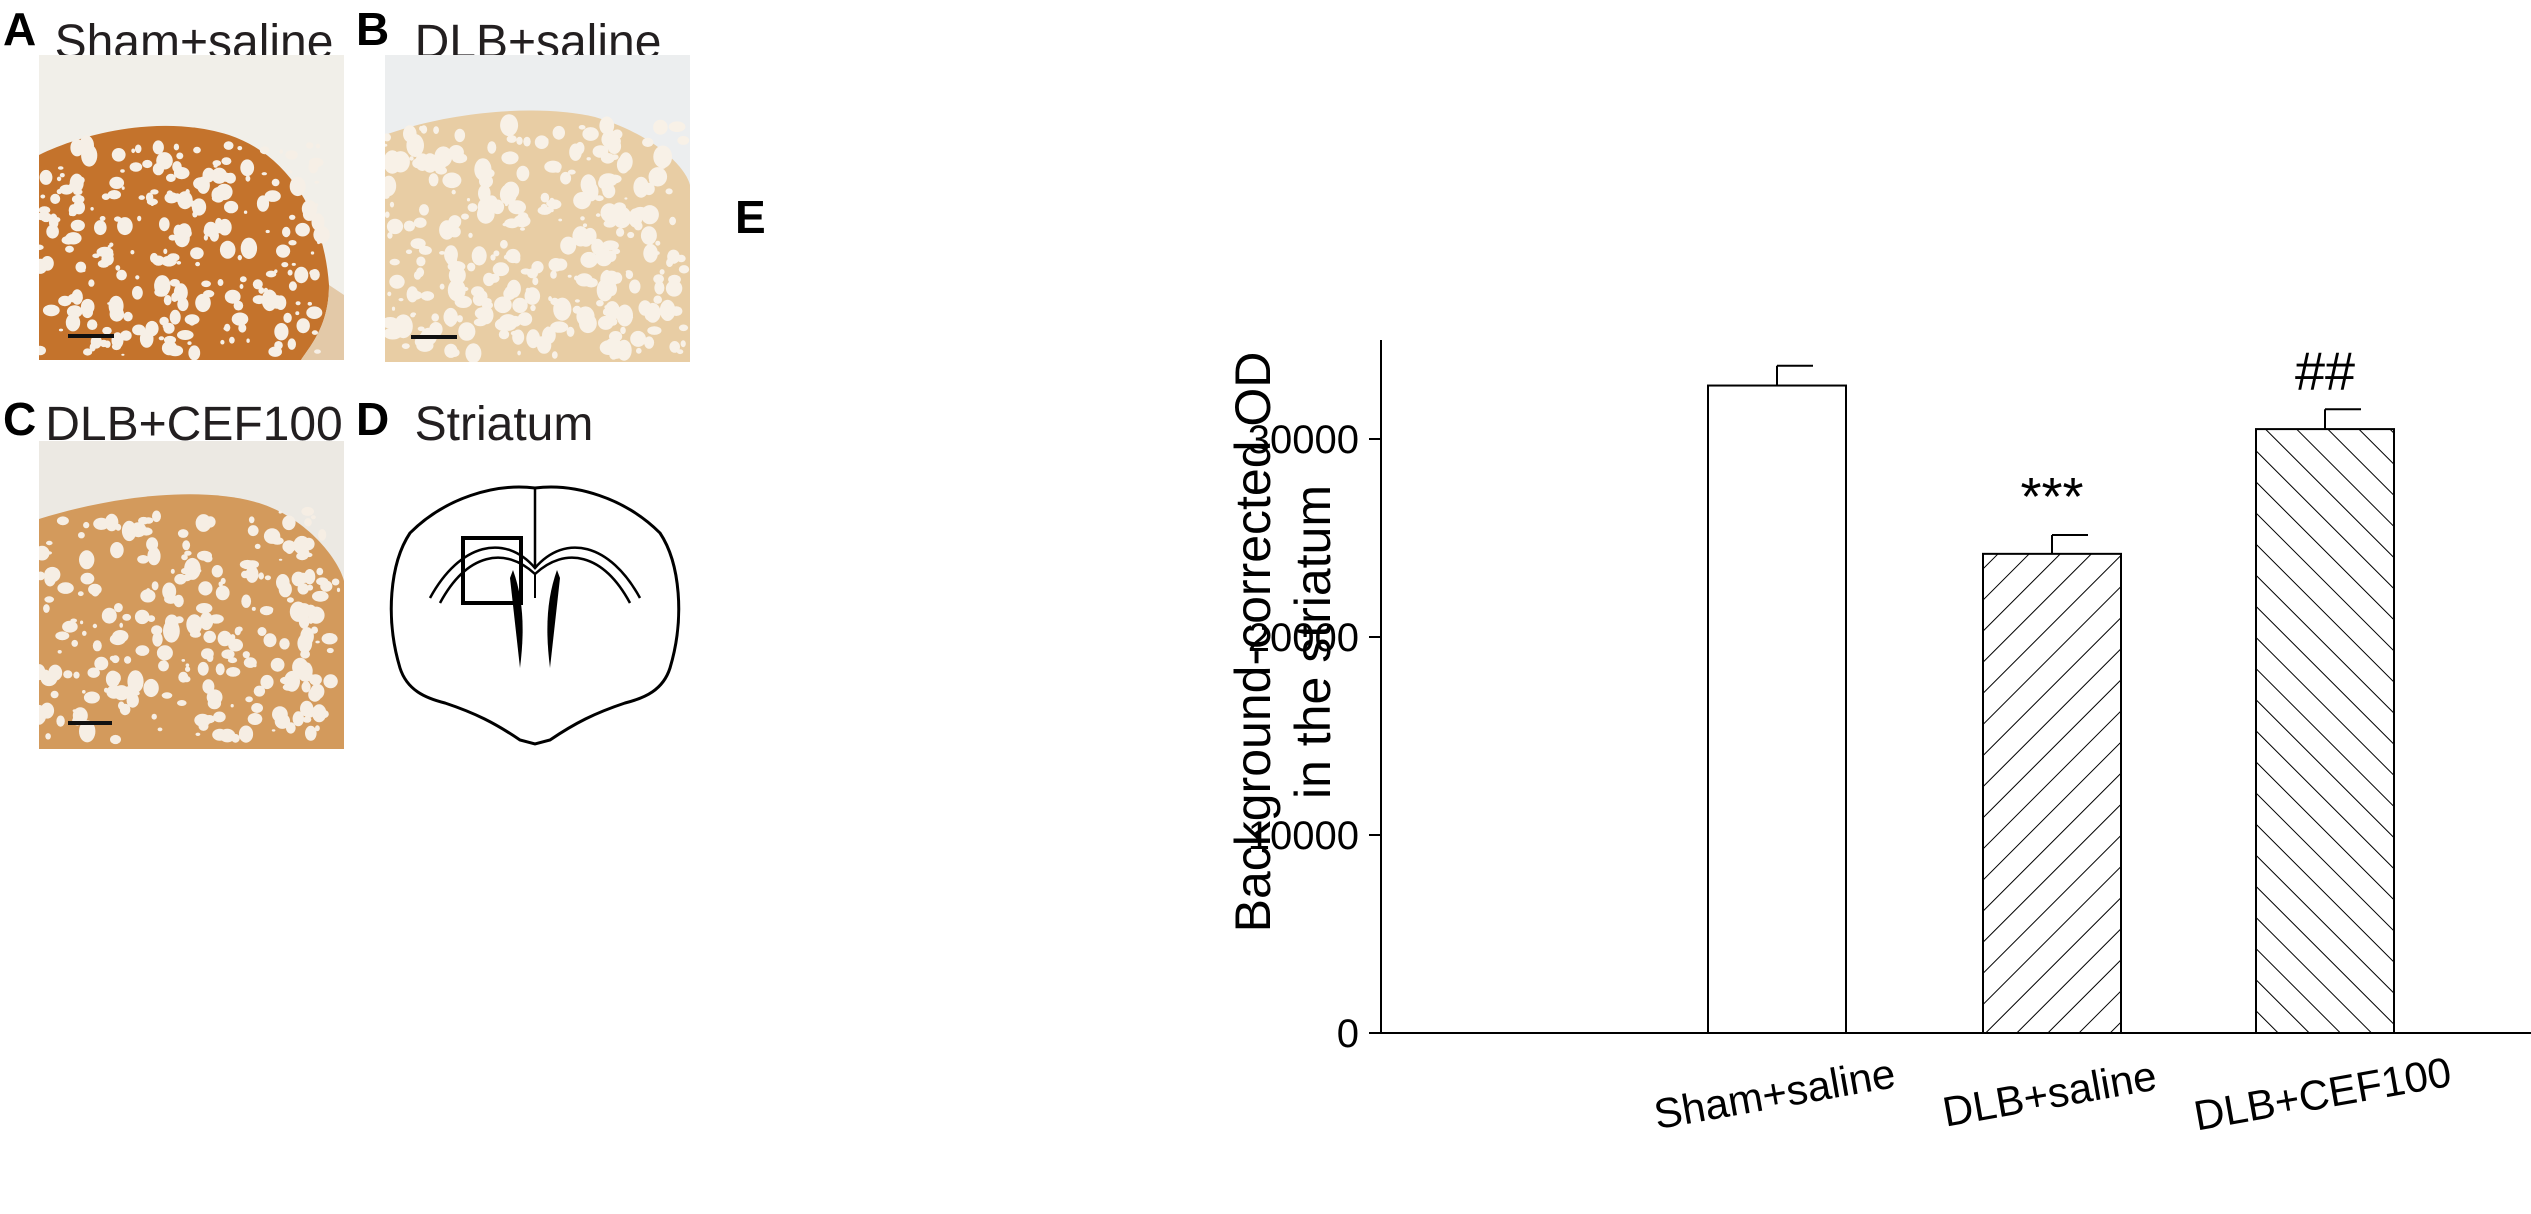 The image size is (2531, 1214). What do you see at coordinates (1303, 440) in the screenshot?
I see `y-tick-label: 30000` at bounding box center [1303, 440].